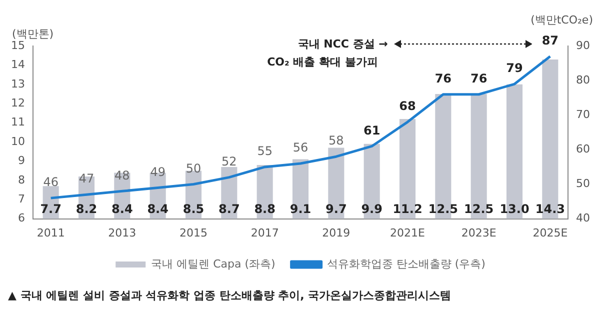  I want to click on x-tick-label: 2025E, so click(550, 233).